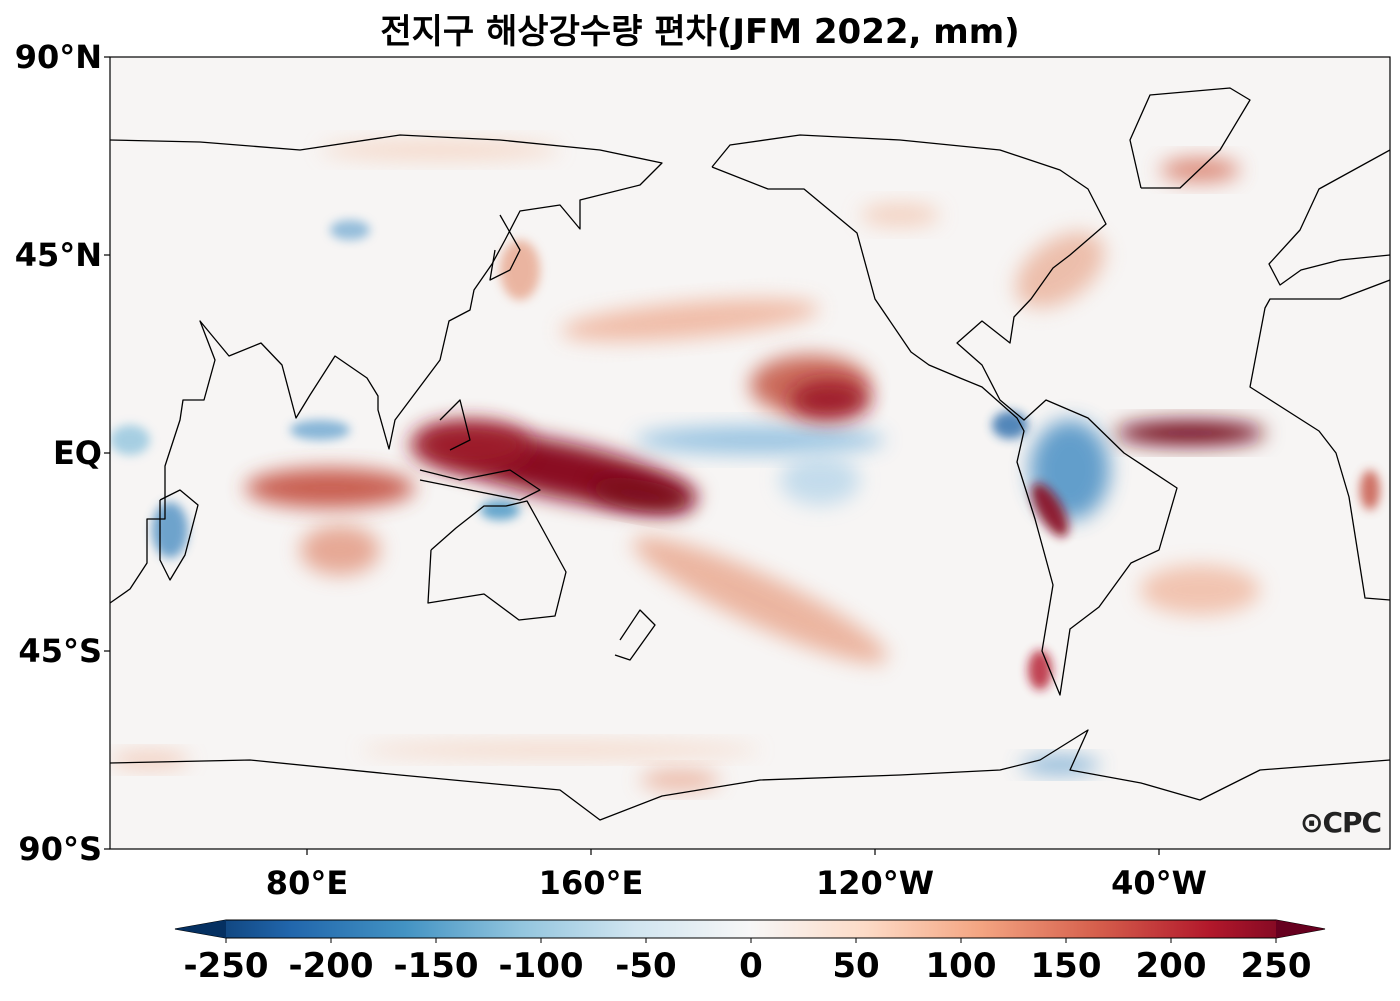 The height and width of the screenshot is (1001, 1400). What do you see at coordinates (591, 883) in the screenshot?
I see `lon-label-160e: 160°E` at bounding box center [591, 883].